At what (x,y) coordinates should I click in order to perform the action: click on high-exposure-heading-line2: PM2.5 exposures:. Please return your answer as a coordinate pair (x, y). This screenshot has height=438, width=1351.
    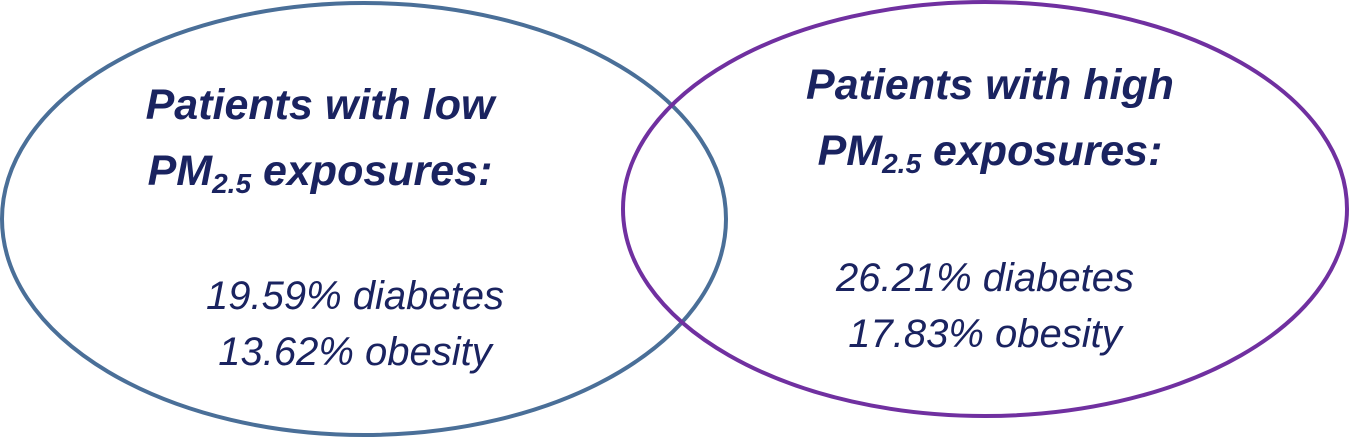
    Looking at the image, I should click on (990, 151).